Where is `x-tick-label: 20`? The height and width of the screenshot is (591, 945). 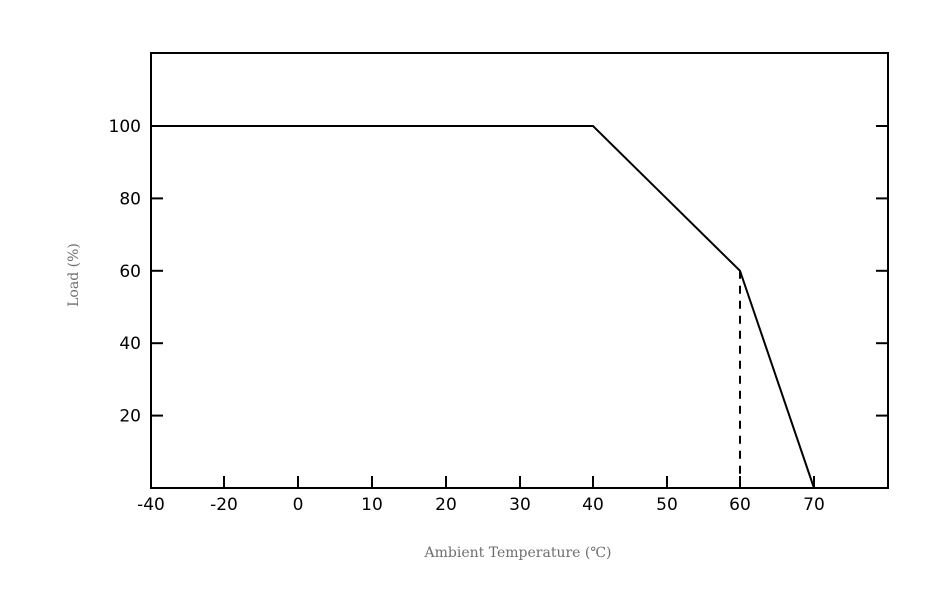 x-tick-label: 20 is located at coordinates (446, 505).